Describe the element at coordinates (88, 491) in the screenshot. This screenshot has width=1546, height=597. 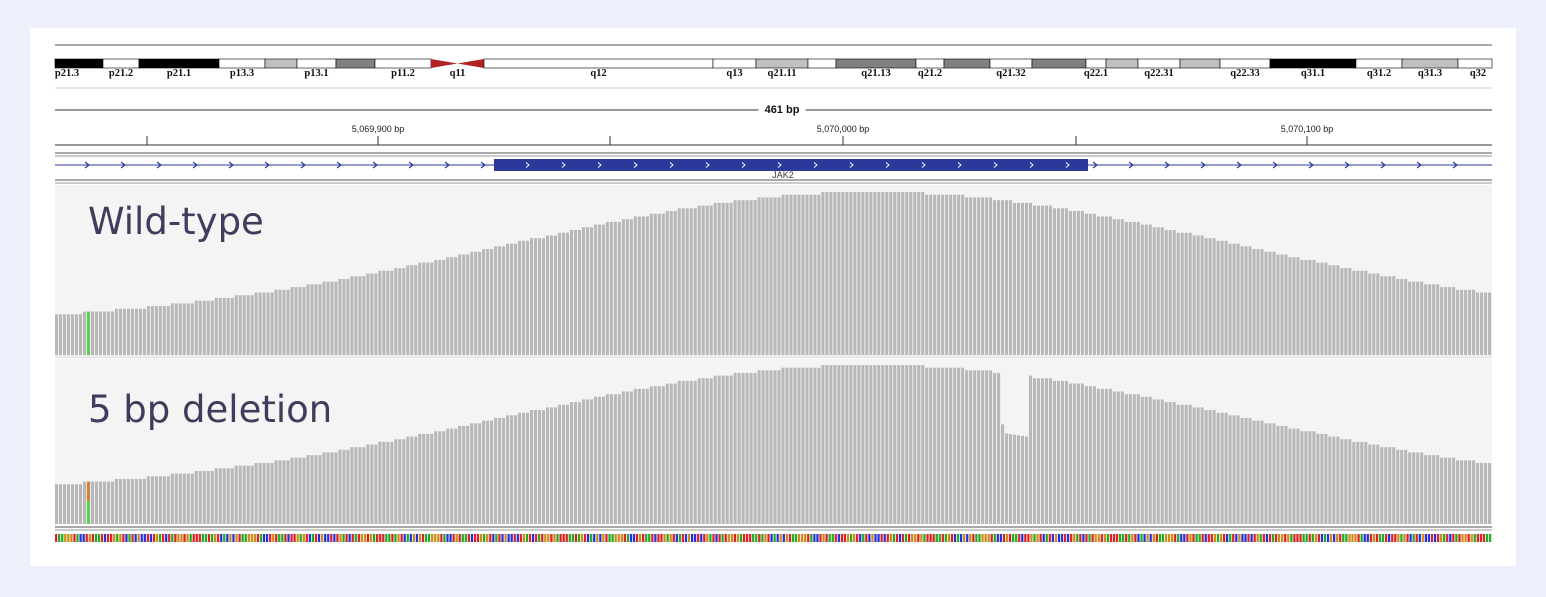
I see `mismatch-bar` at that location.